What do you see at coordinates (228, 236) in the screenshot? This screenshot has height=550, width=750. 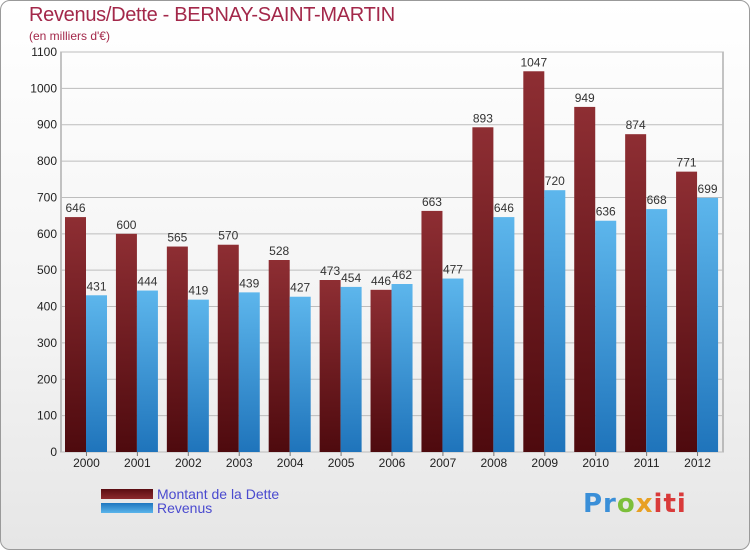 I see `data-label: 570` at bounding box center [228, 236].